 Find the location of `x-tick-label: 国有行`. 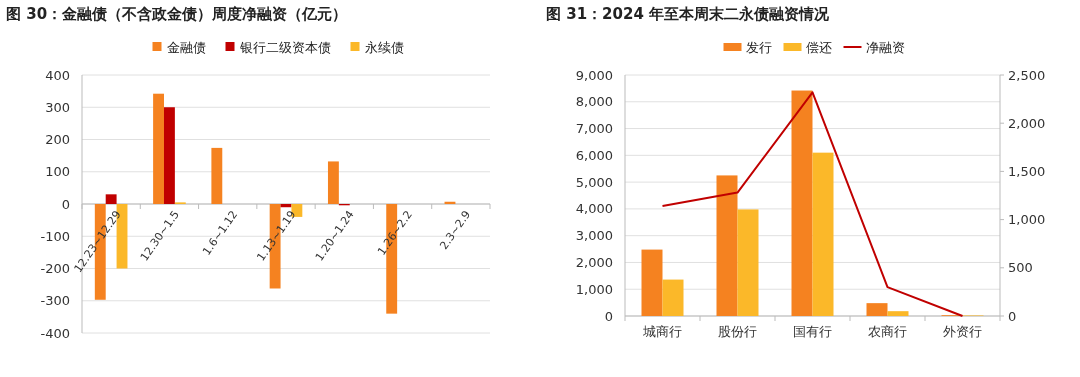

x-tick-label: 国有行 is located at coordinates (812, 331).